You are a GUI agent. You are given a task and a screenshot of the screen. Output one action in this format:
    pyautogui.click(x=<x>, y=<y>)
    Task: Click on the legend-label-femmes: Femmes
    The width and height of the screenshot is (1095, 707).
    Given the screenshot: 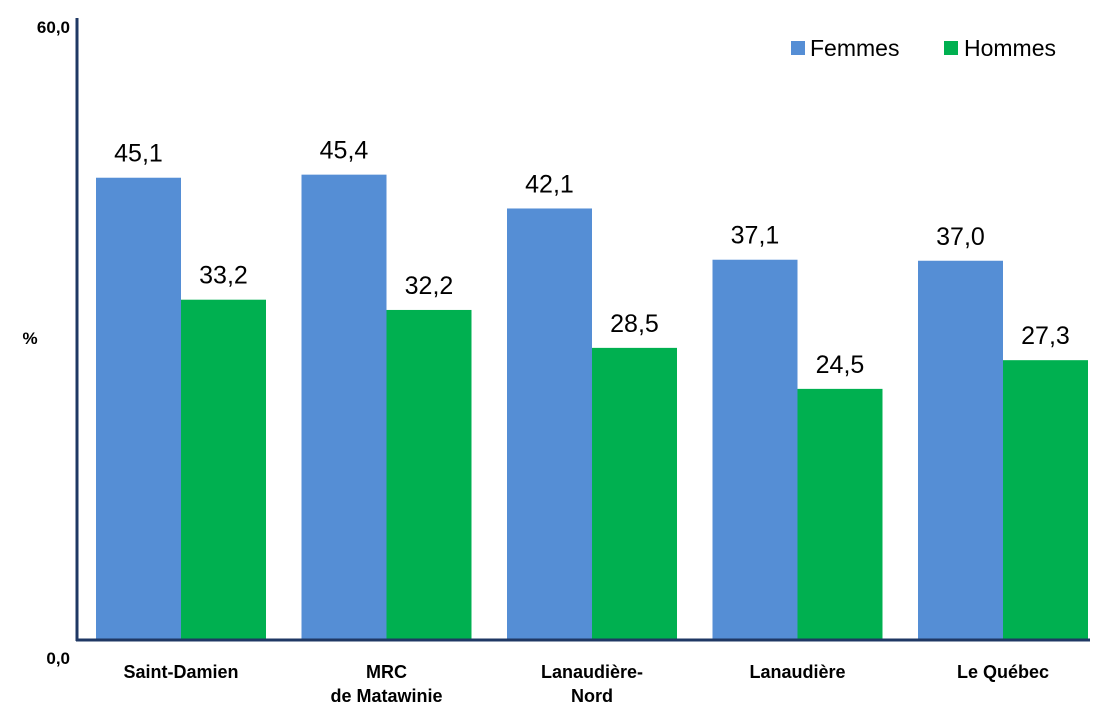 What is the action you would take?
    pyautogui.click(x=854, y=48)
    